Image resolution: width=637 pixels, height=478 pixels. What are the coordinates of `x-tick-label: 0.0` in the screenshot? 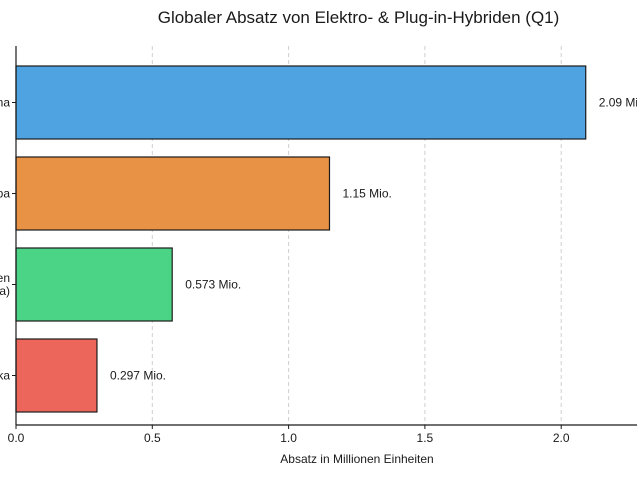 It's located at (16, 438).